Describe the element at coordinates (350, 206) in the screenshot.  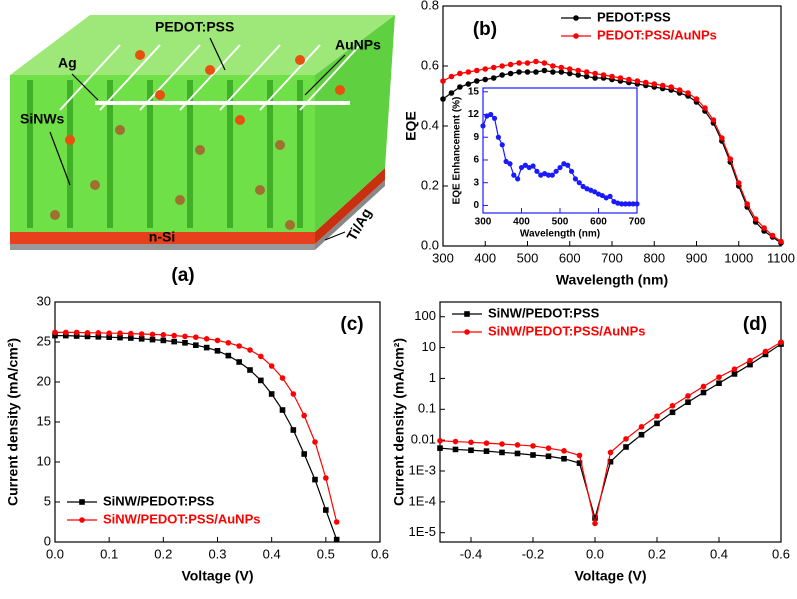
I see `n-si-side` at that location.